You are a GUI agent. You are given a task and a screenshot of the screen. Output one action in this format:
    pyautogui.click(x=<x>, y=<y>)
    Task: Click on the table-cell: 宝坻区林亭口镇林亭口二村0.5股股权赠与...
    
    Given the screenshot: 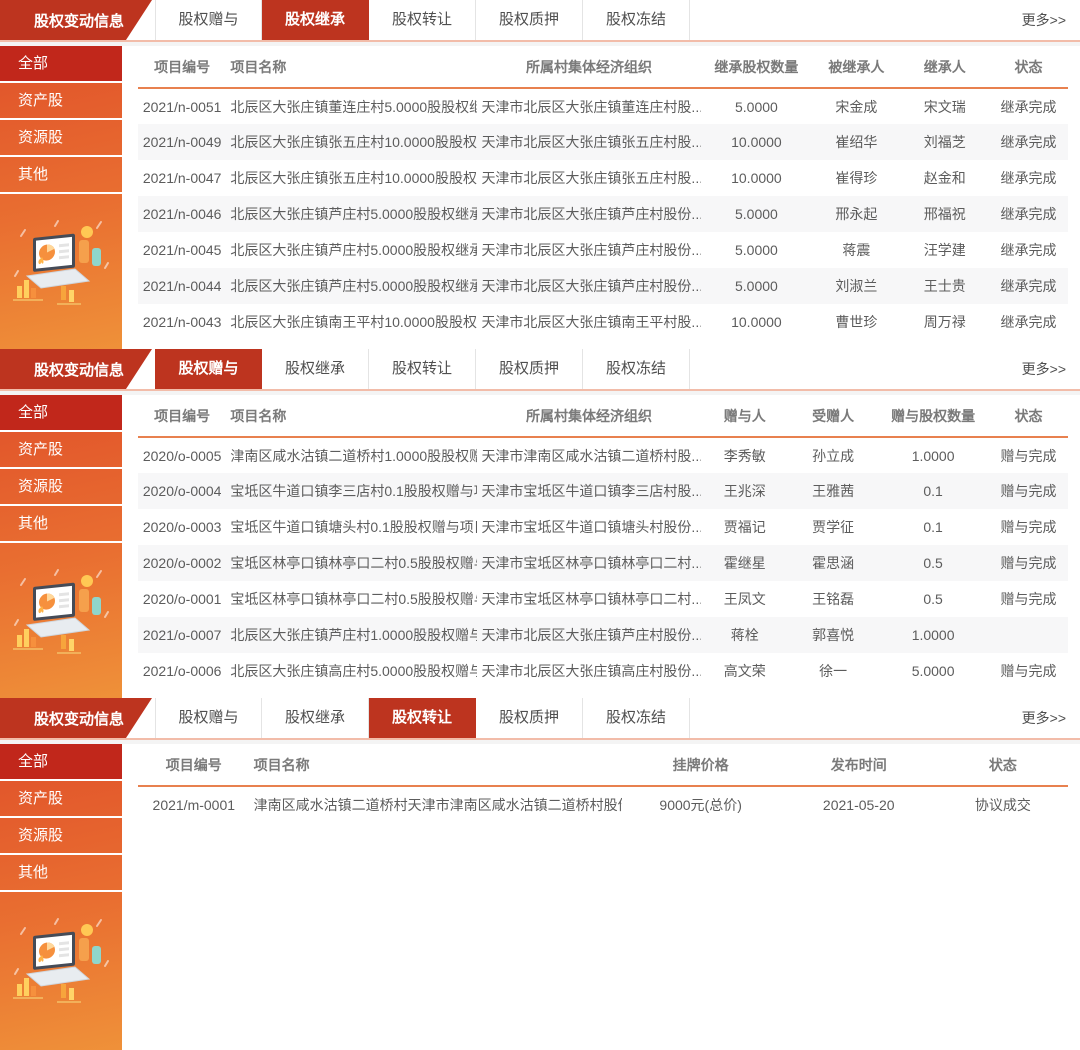 What is the action you would take?
    pyautogui.click(x=354, y=563)
    